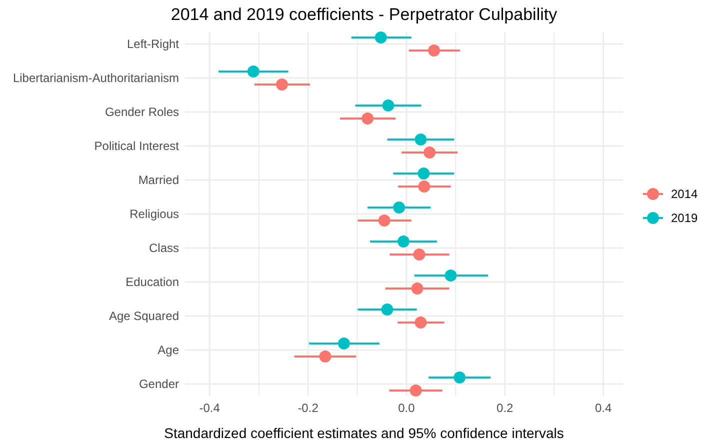 This screenshot has width=710, height=448. What do you see at coordinates (169, 350) in the screenshot?
I see `y-tick-label: Age` at bounding box center [169, 350].